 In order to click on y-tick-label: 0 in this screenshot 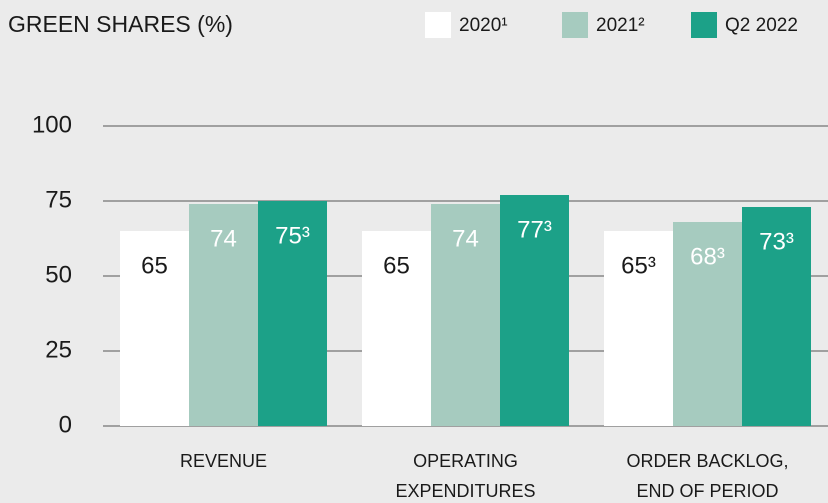, I will do `click(65, 424)`.